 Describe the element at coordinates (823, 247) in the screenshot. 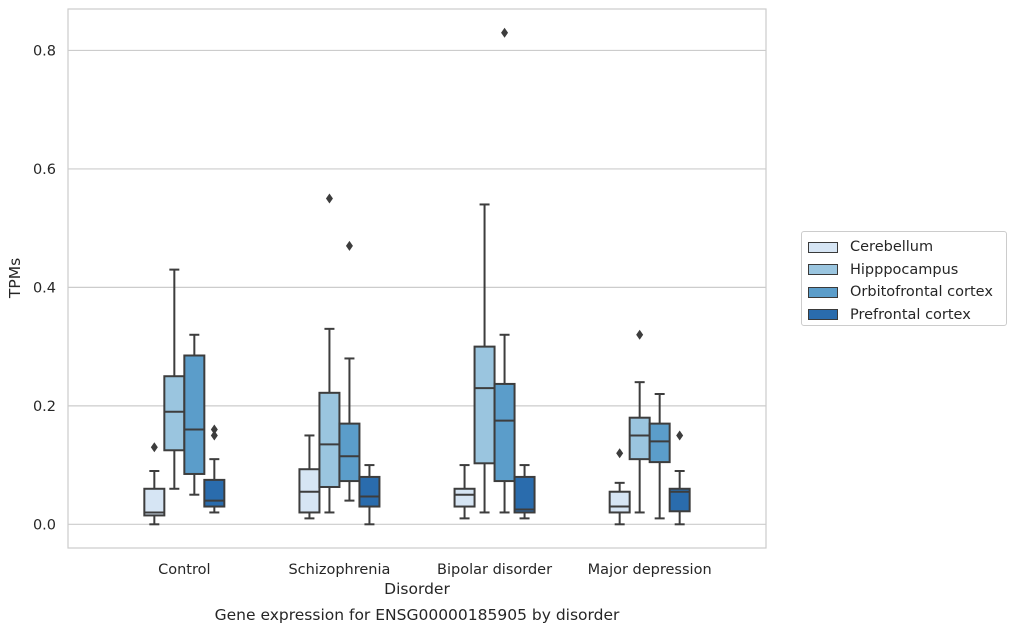

I see `legend-swatch-cerebellum` at that location.